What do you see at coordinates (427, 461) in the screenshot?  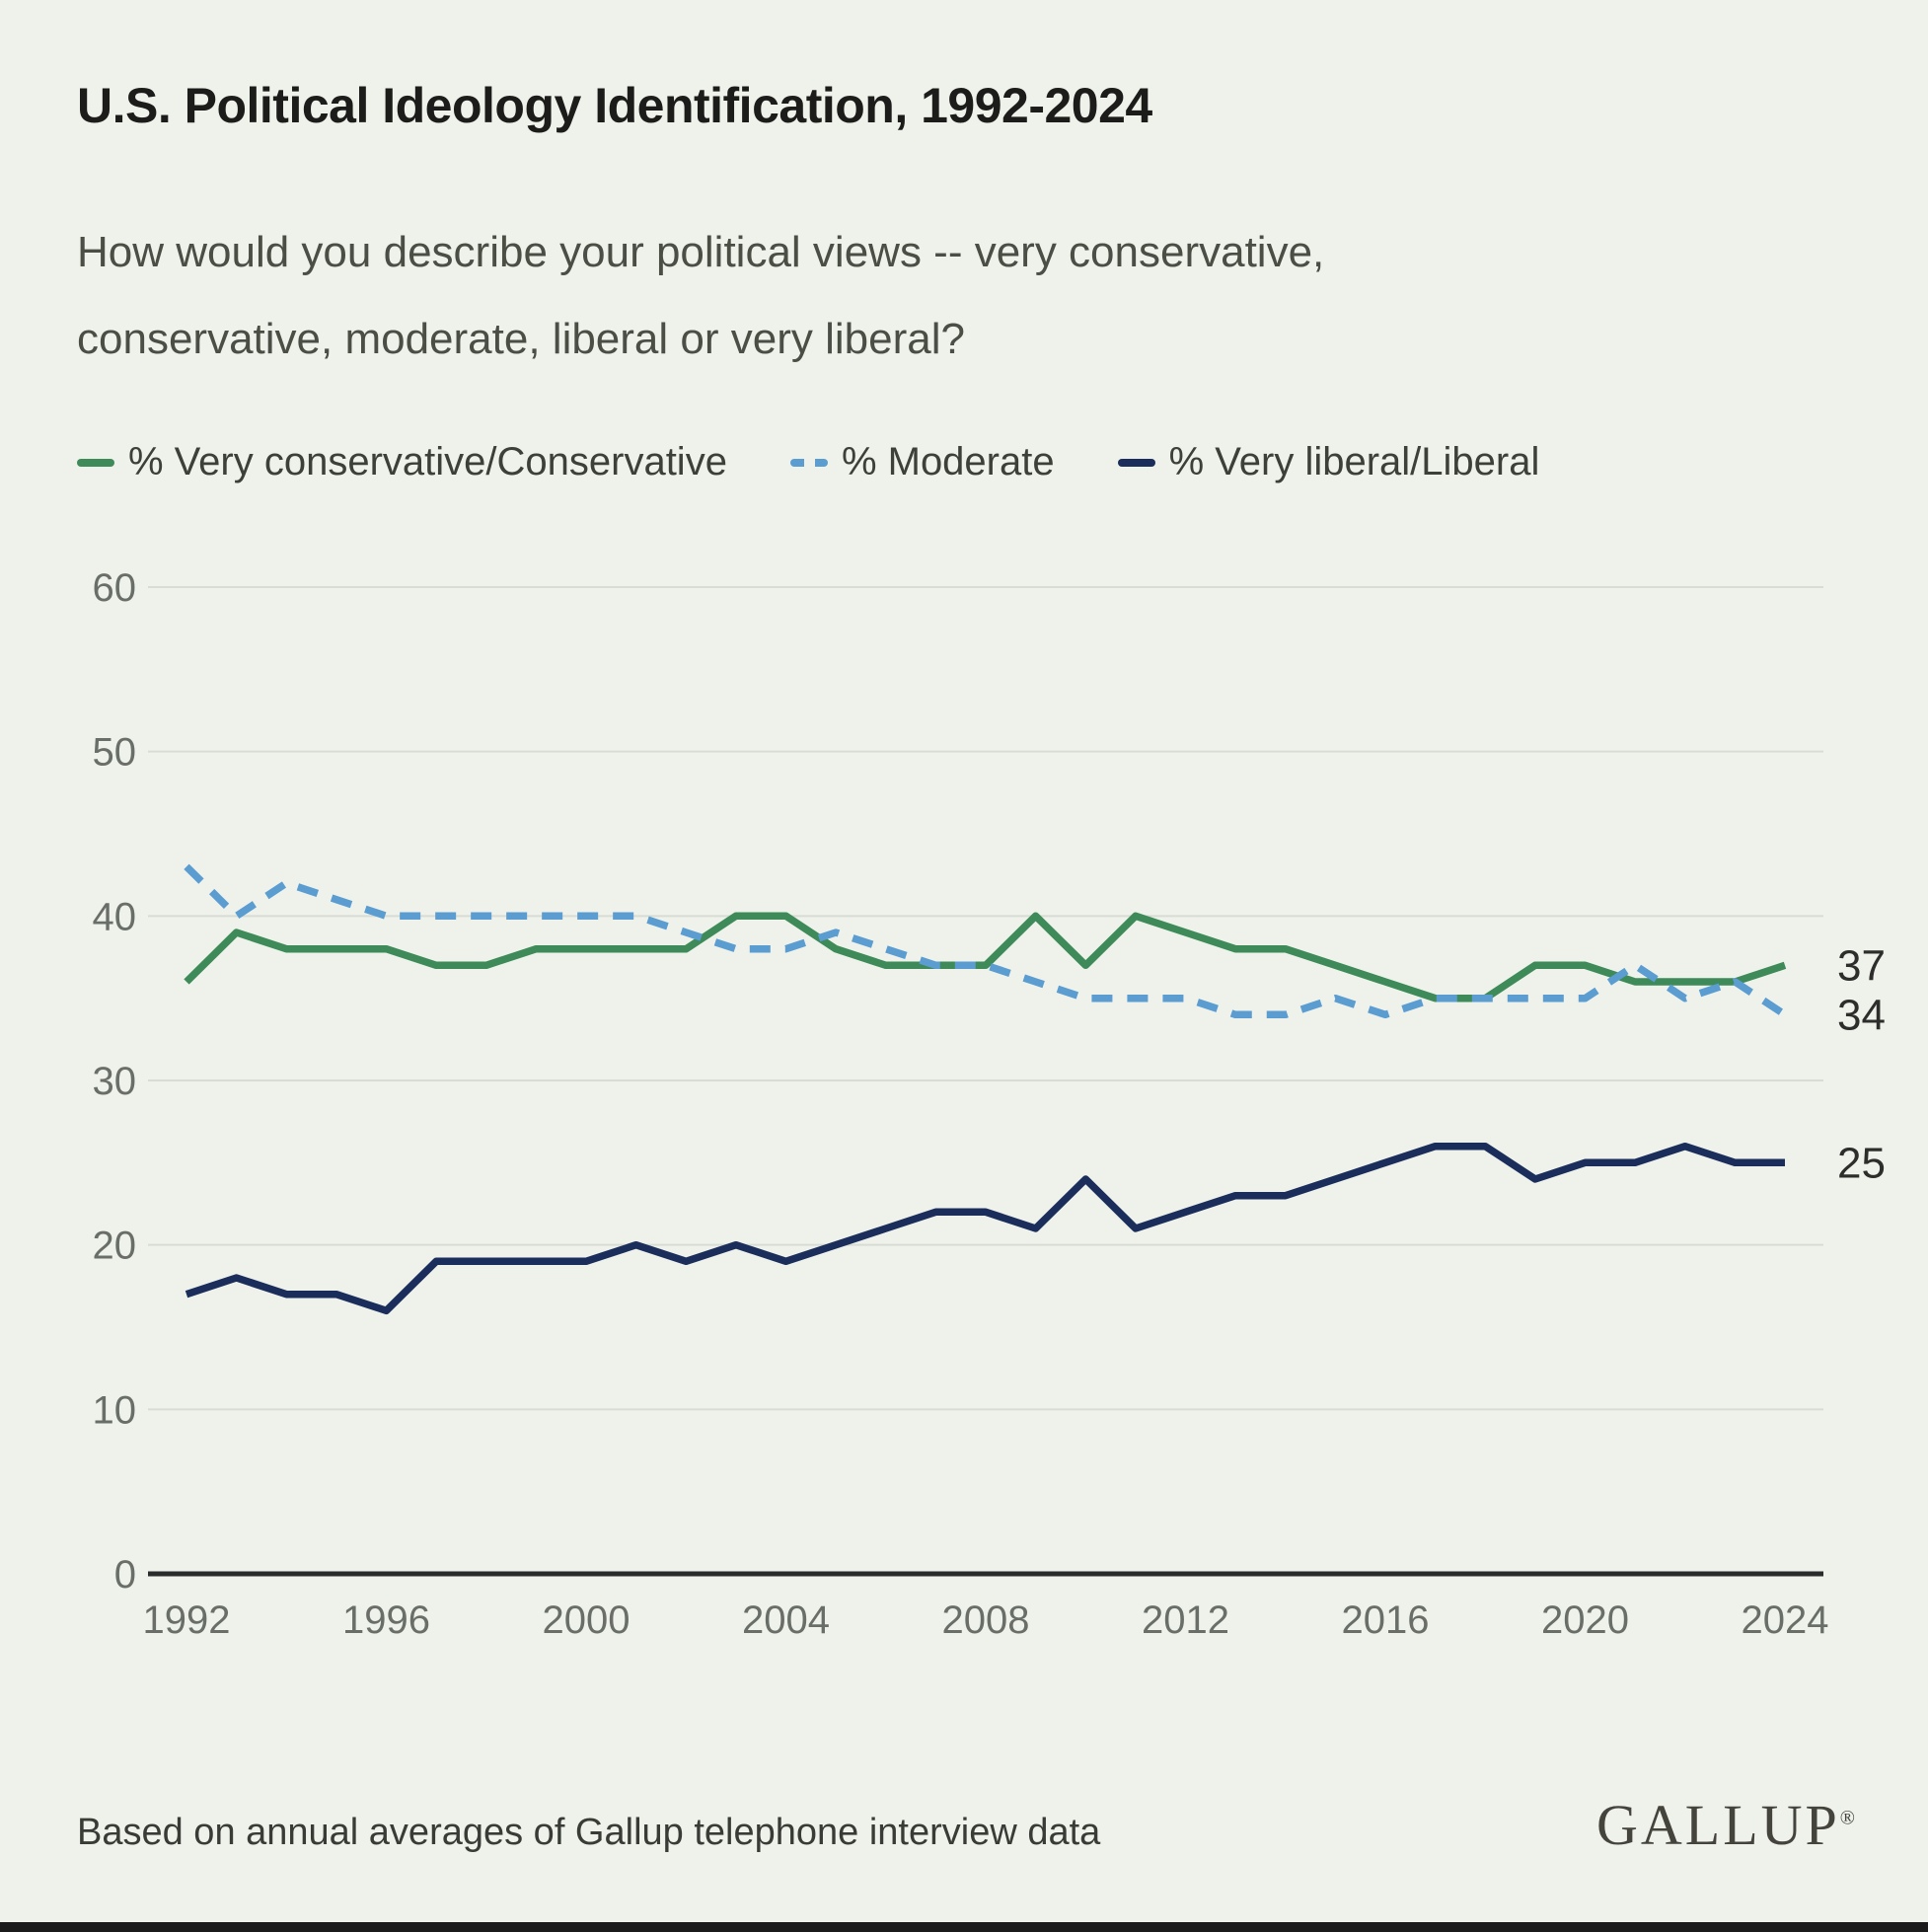 I see `legend-label-conservative: % Very conservative/Conservative` at bounding box center [427, 461].